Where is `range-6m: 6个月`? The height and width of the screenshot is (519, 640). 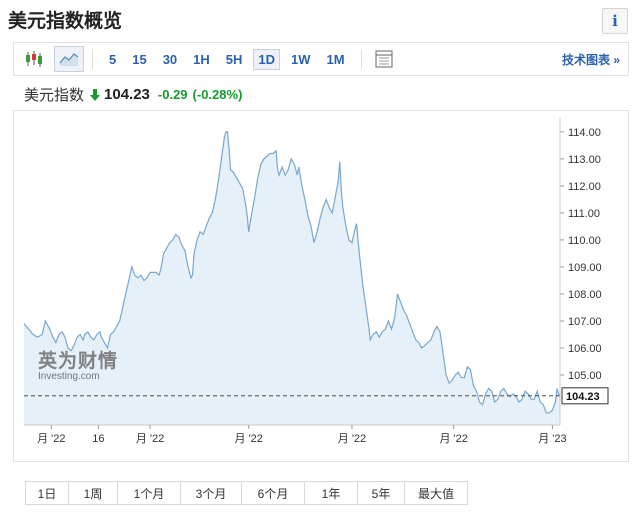 range-6m: 6个月 is located at coordinates (273, 493).